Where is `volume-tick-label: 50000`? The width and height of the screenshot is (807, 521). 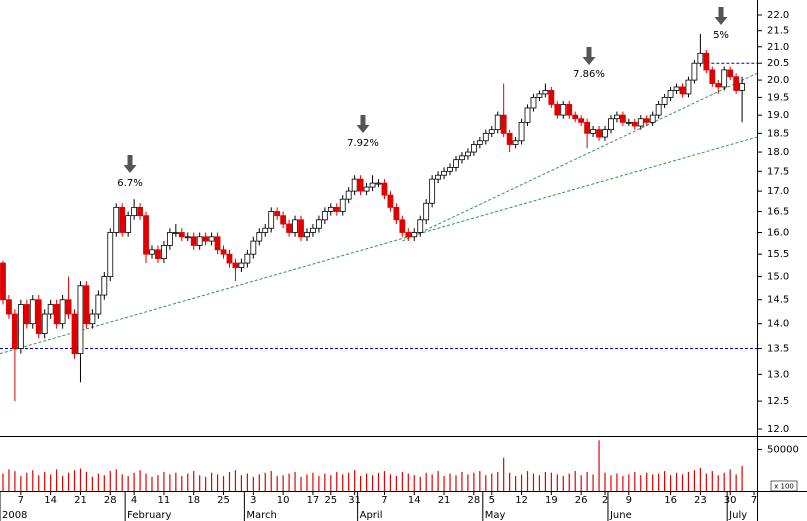 volume-tick-label: 50000 is located at coordinates (783, 449).